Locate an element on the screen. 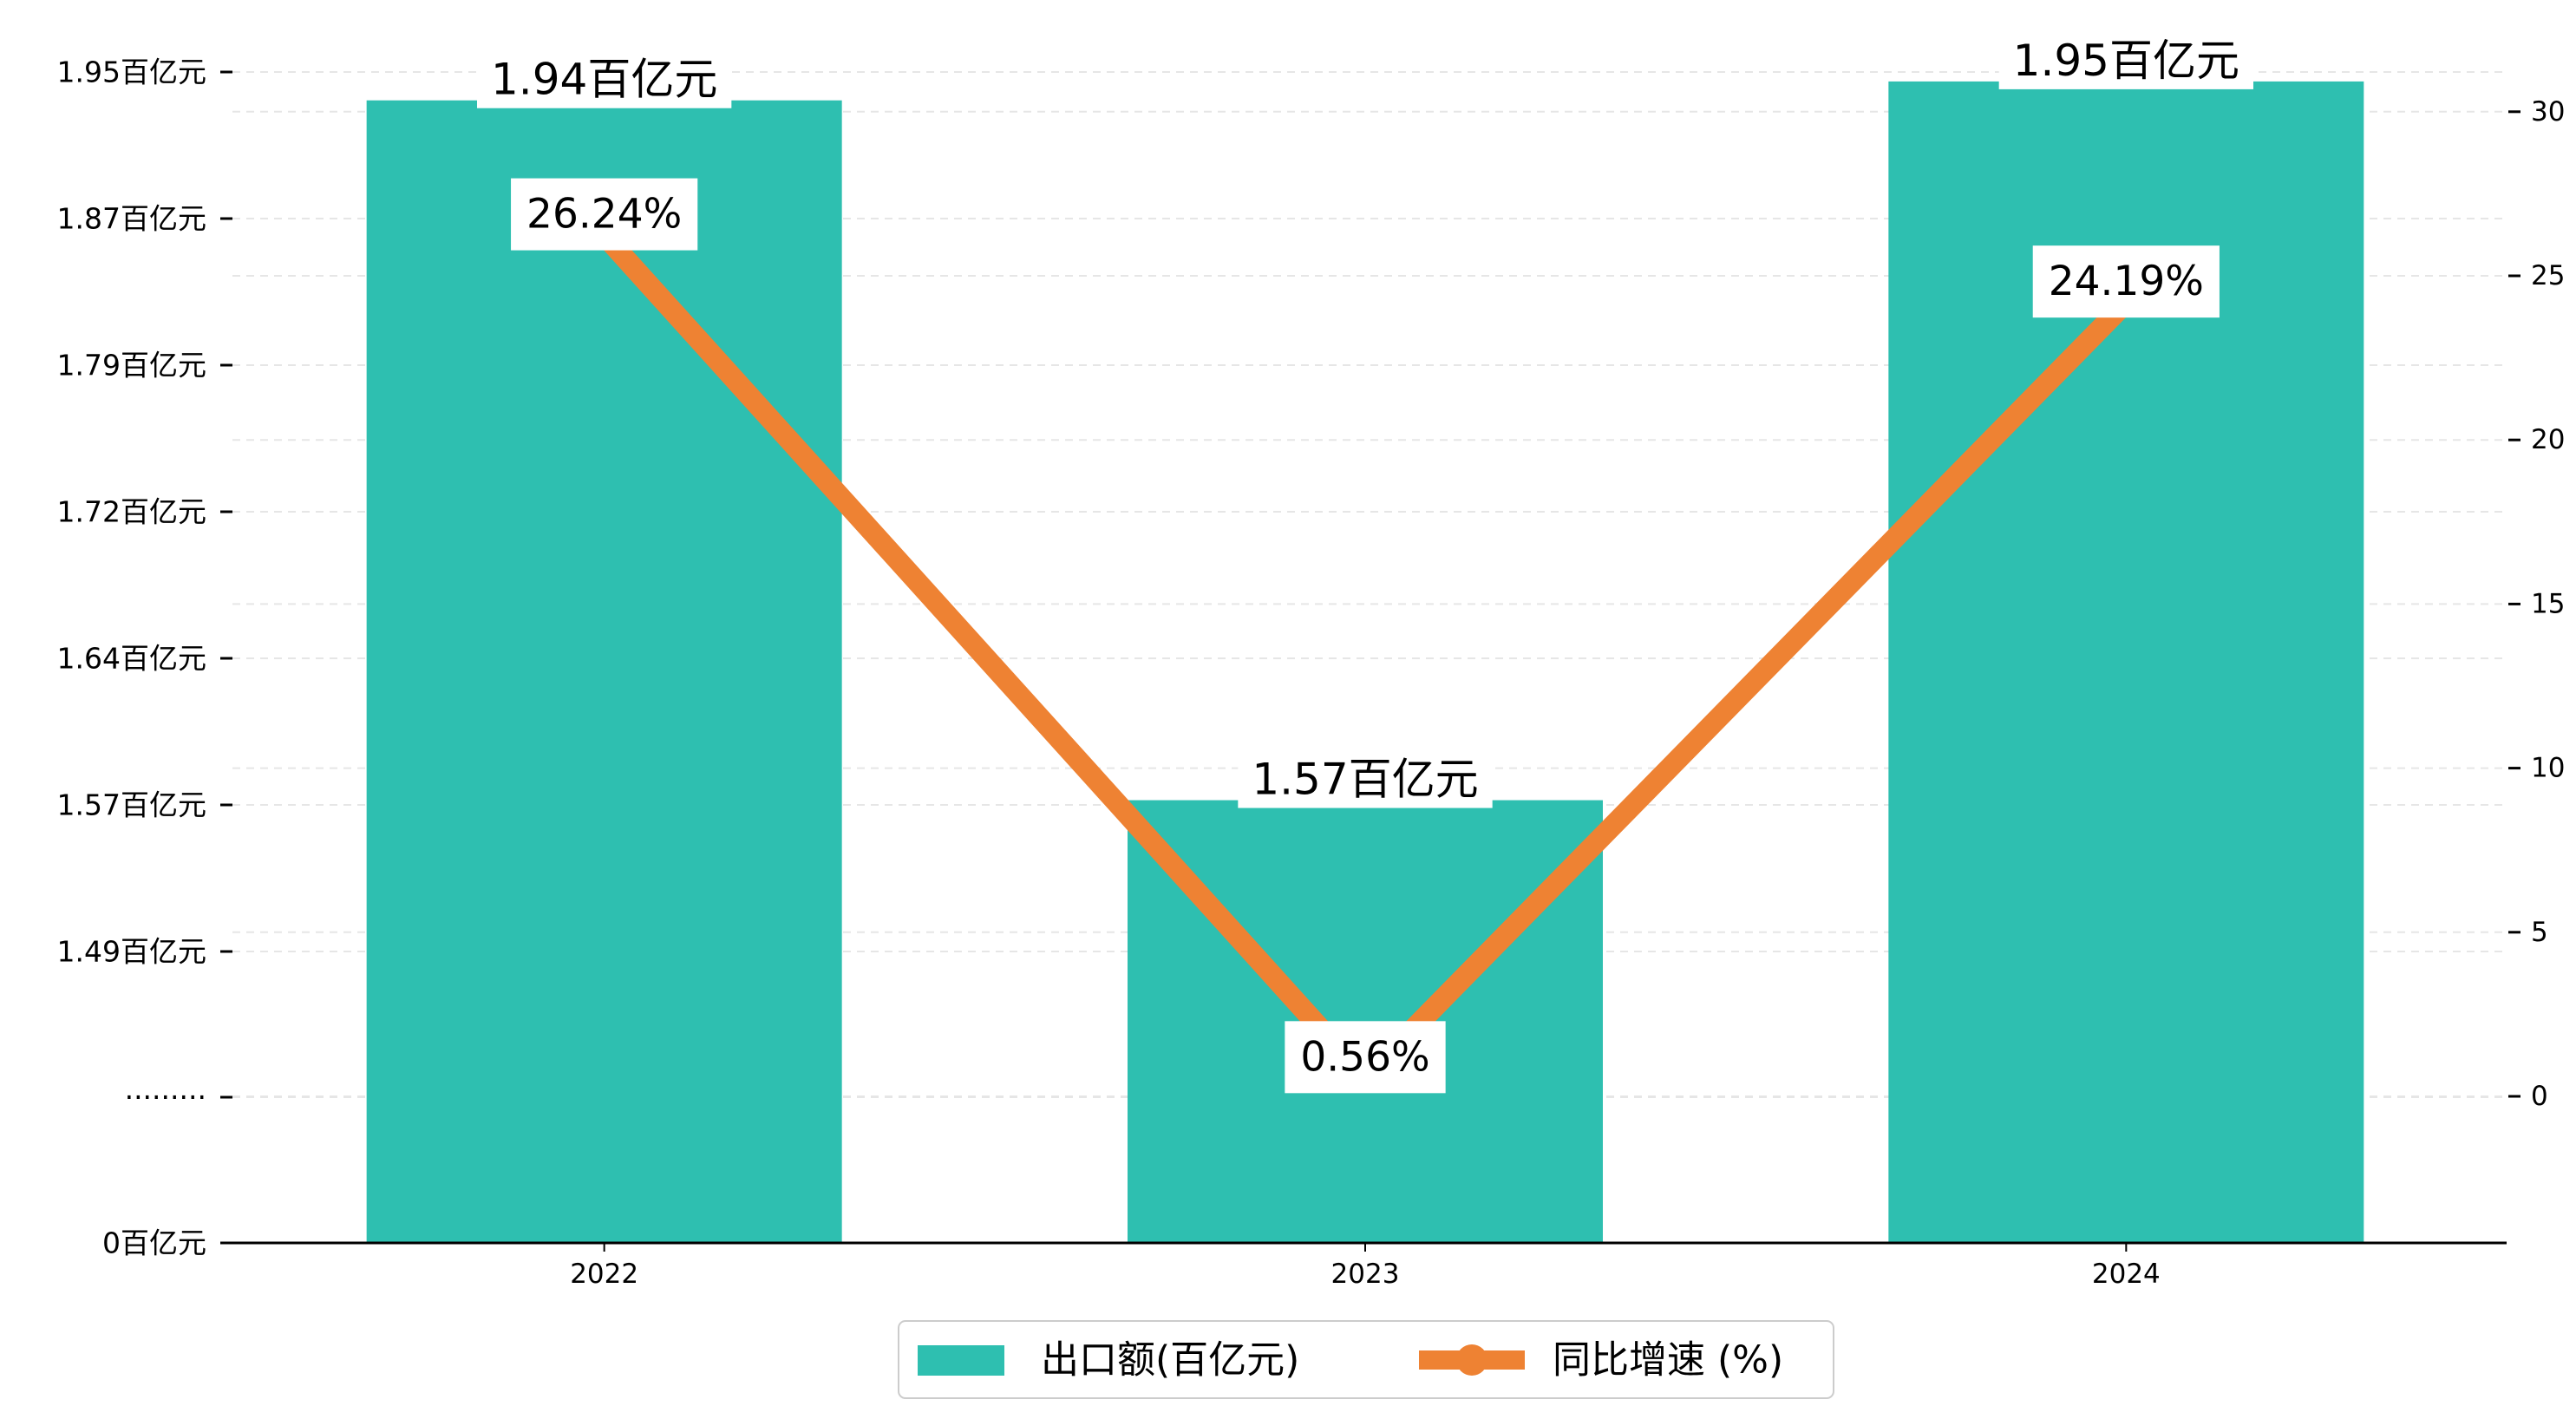 This screenshot has width=2576, height=1419. right-tick-label: 10 is located at coordinates (2548, 768).